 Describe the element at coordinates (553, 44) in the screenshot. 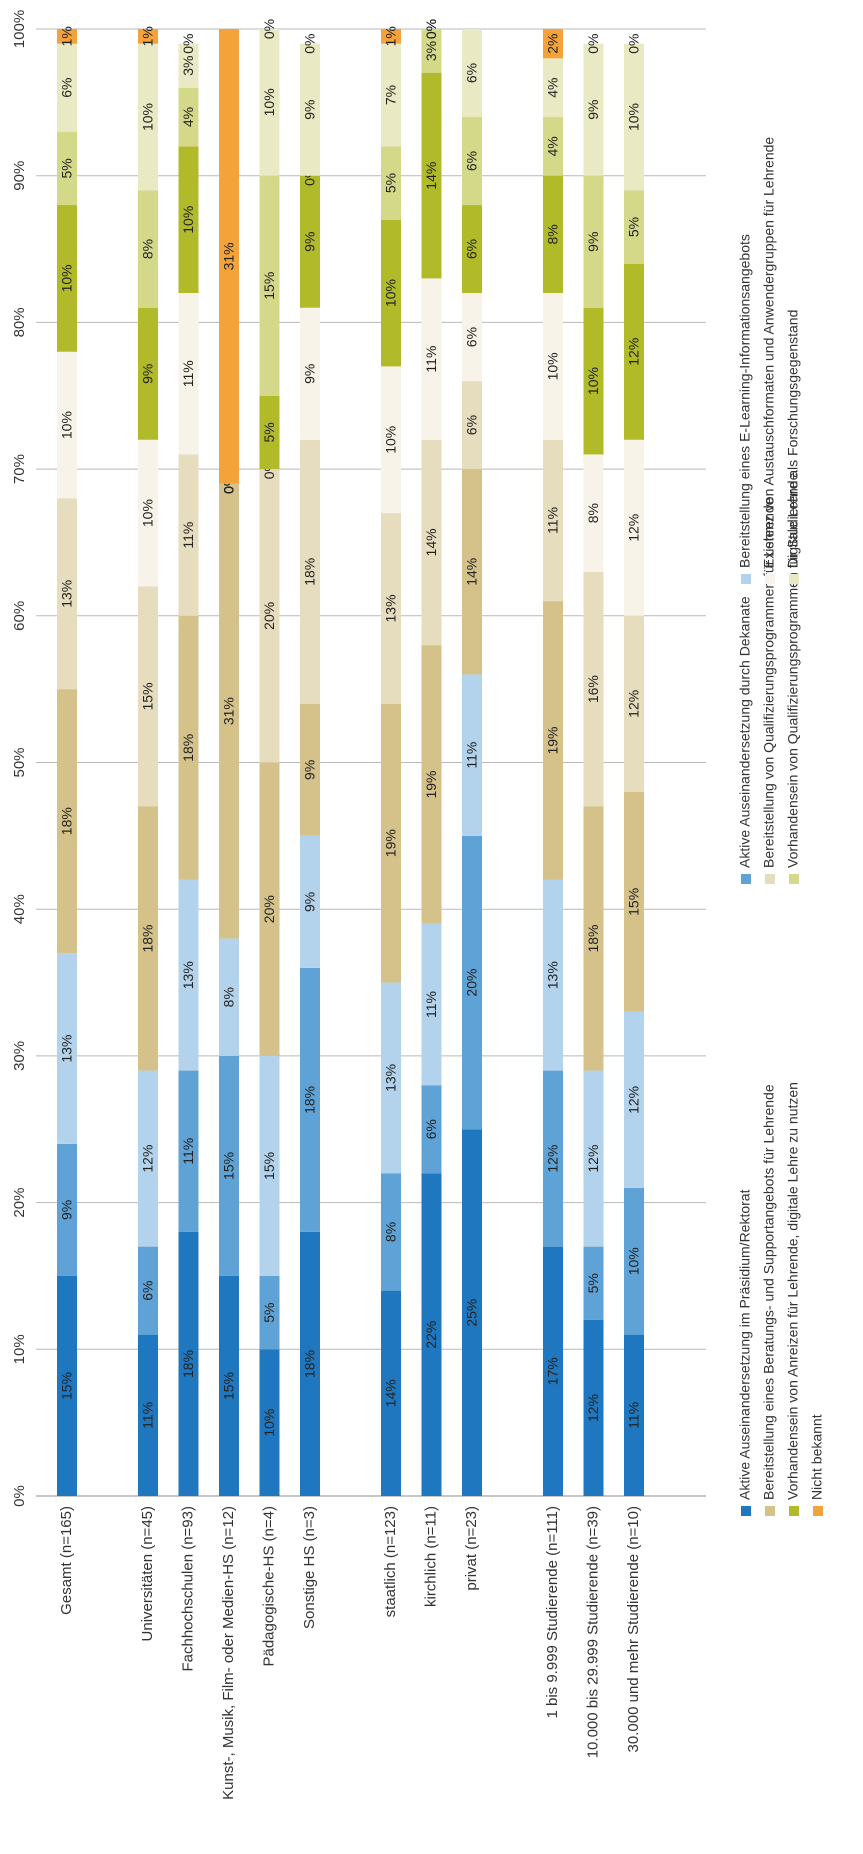

I see `data-label: 2%` at that location.